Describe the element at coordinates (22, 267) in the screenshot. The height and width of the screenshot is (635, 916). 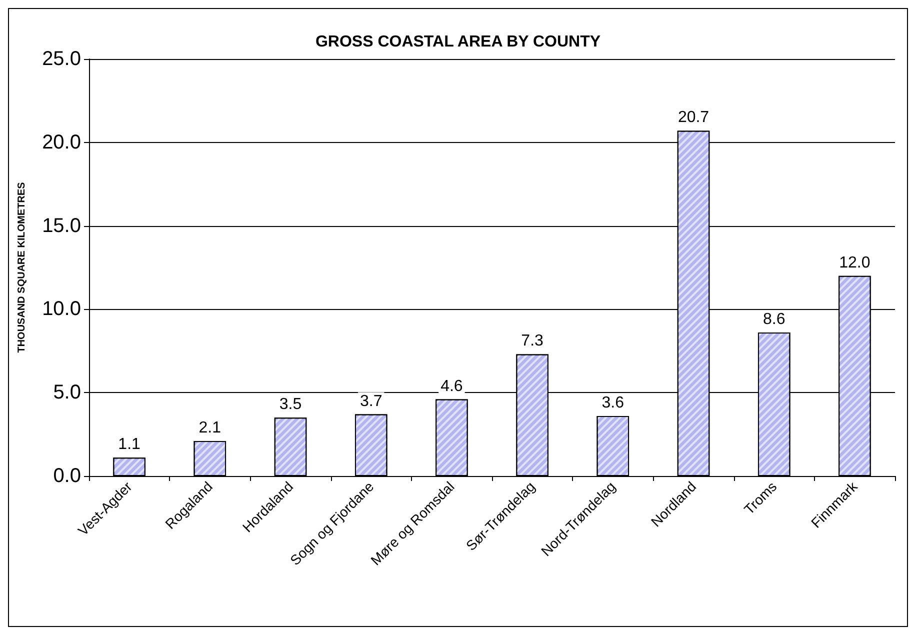
I see `y-axis-title: THOUSAND SQUARE KILOMETRES` at that location.